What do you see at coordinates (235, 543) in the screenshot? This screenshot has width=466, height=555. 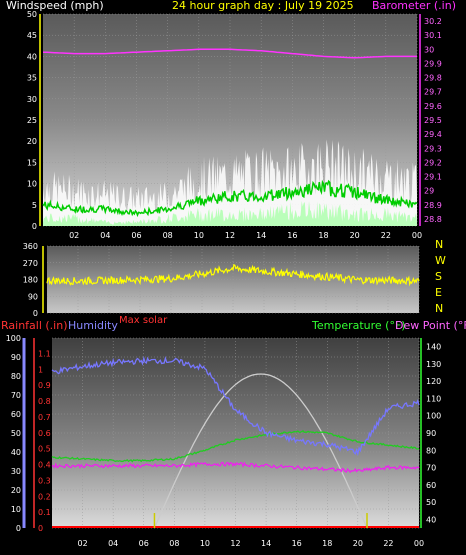 I see `time-tick-label: 12` at bounding box center [235, 543].